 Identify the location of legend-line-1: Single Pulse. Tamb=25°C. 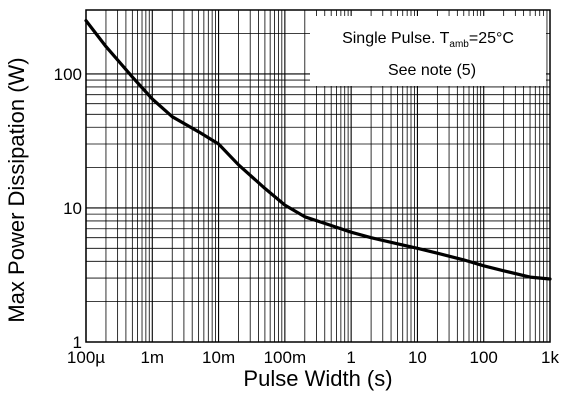
(428, 40).